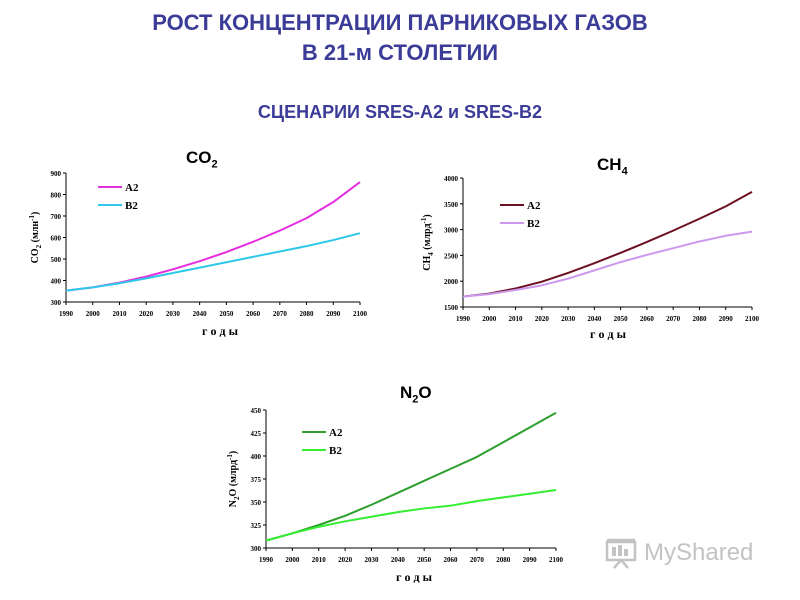 The height and width of the screenshot is (600, 800). Describe the element at coordinates (451, 205) in the screenshot. I see `ch4-y-tick-label: 3500` at that location.